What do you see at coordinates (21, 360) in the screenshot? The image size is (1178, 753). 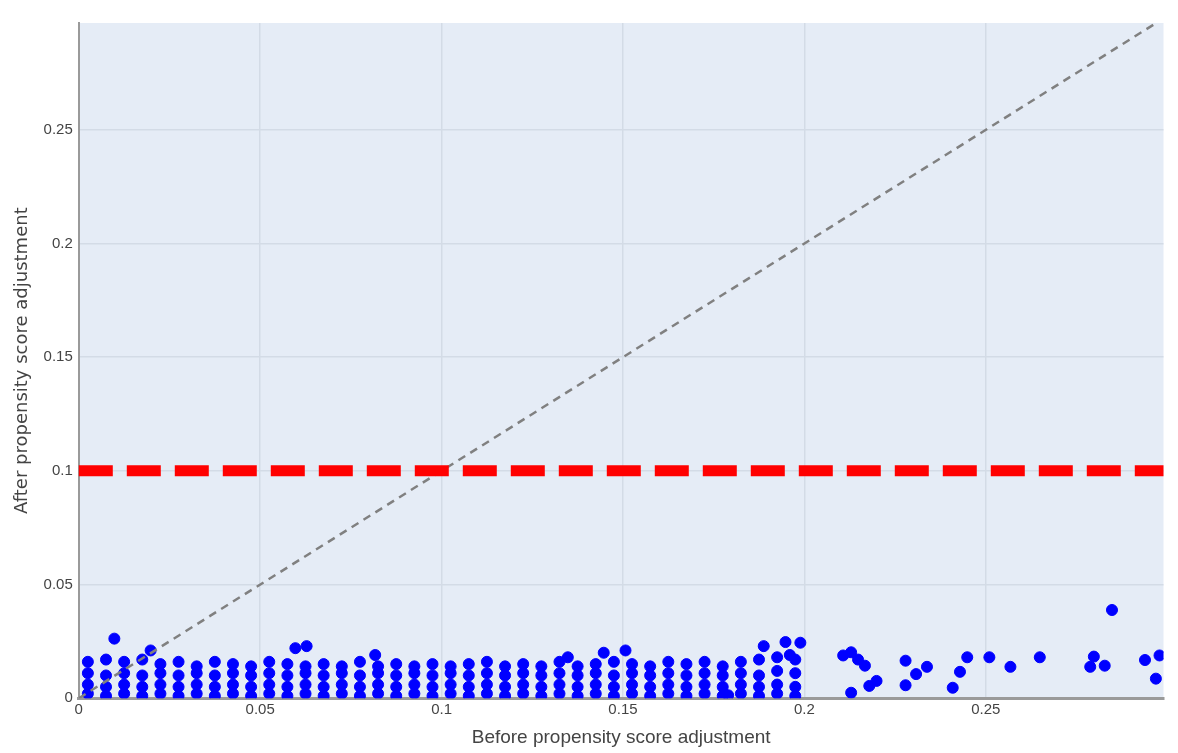 I see `y-axis-title: After propensity score adjustment` at bounding box center [21, 360].